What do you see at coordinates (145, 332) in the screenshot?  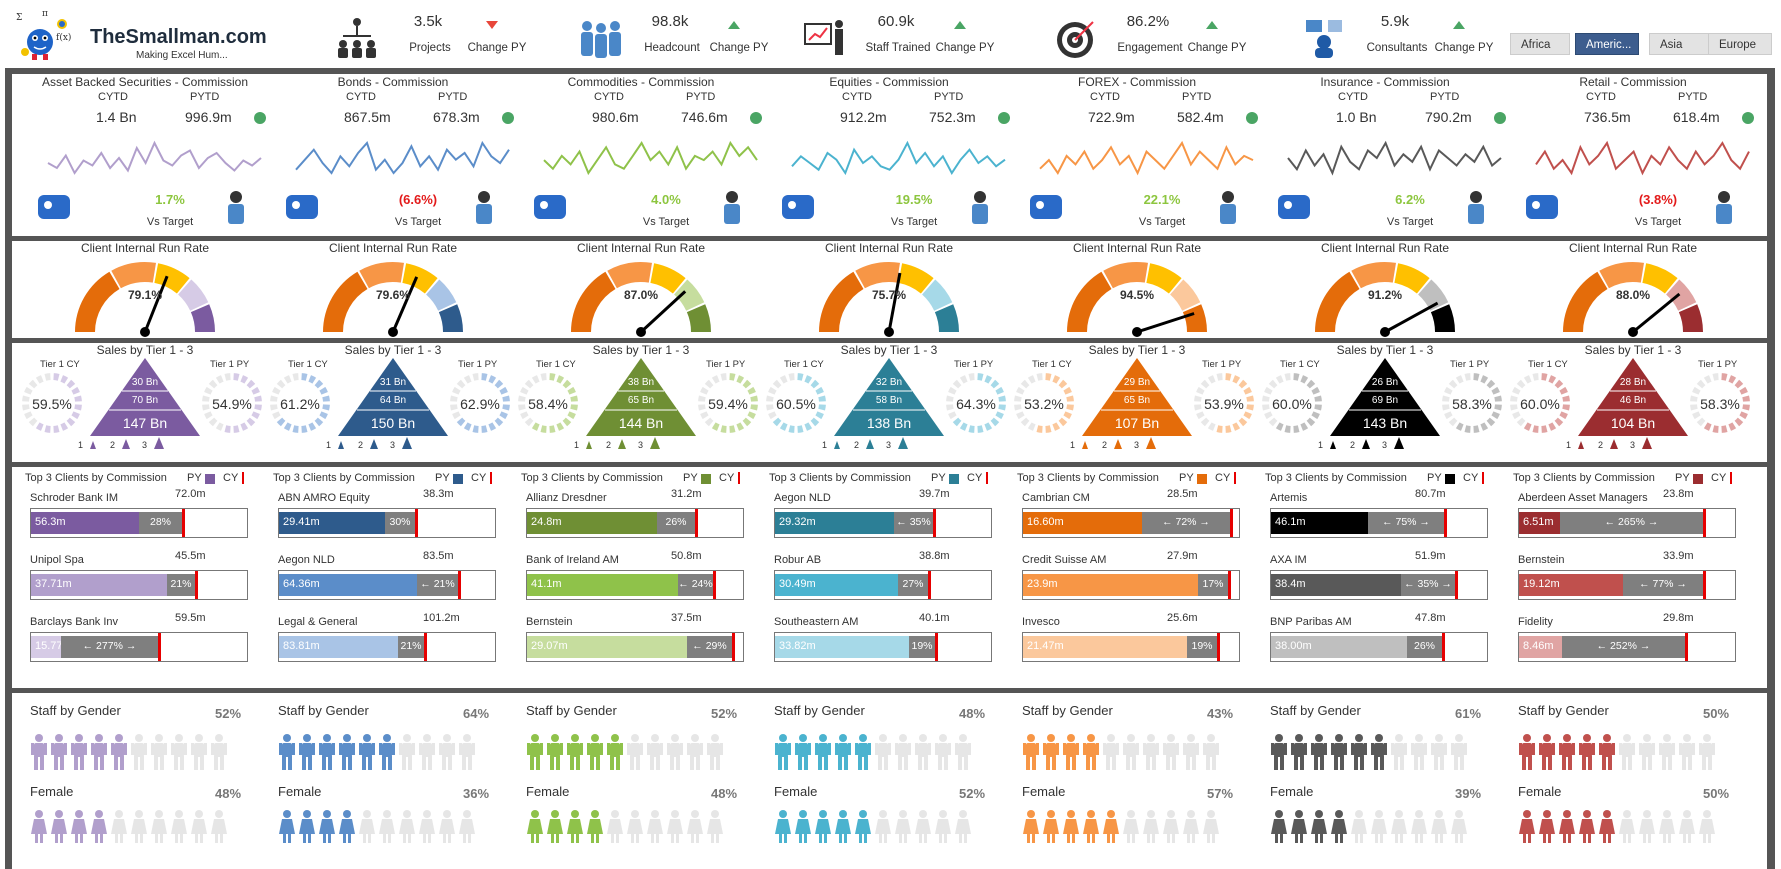 I see `gauge-hub` at bounding box center [145, 332].